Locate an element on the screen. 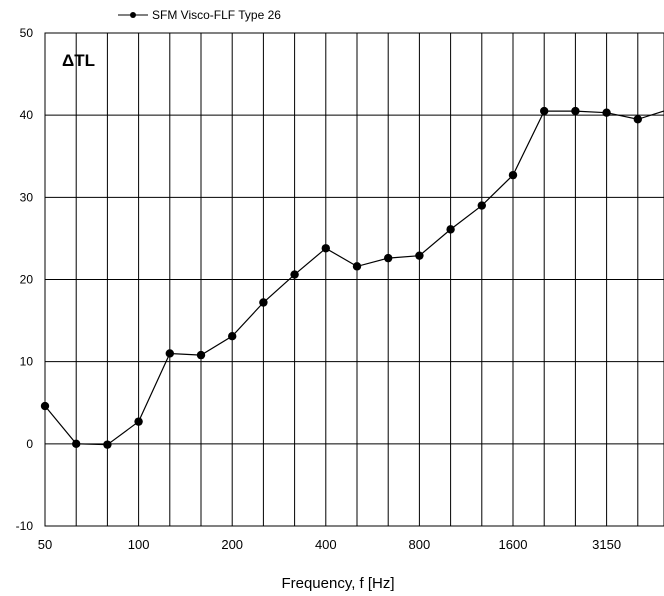 The height and width of the screenshot is (596, 664). y-axis-ticks: -10 0 10 20 30 40 50 is located at coordinates (25, 279).